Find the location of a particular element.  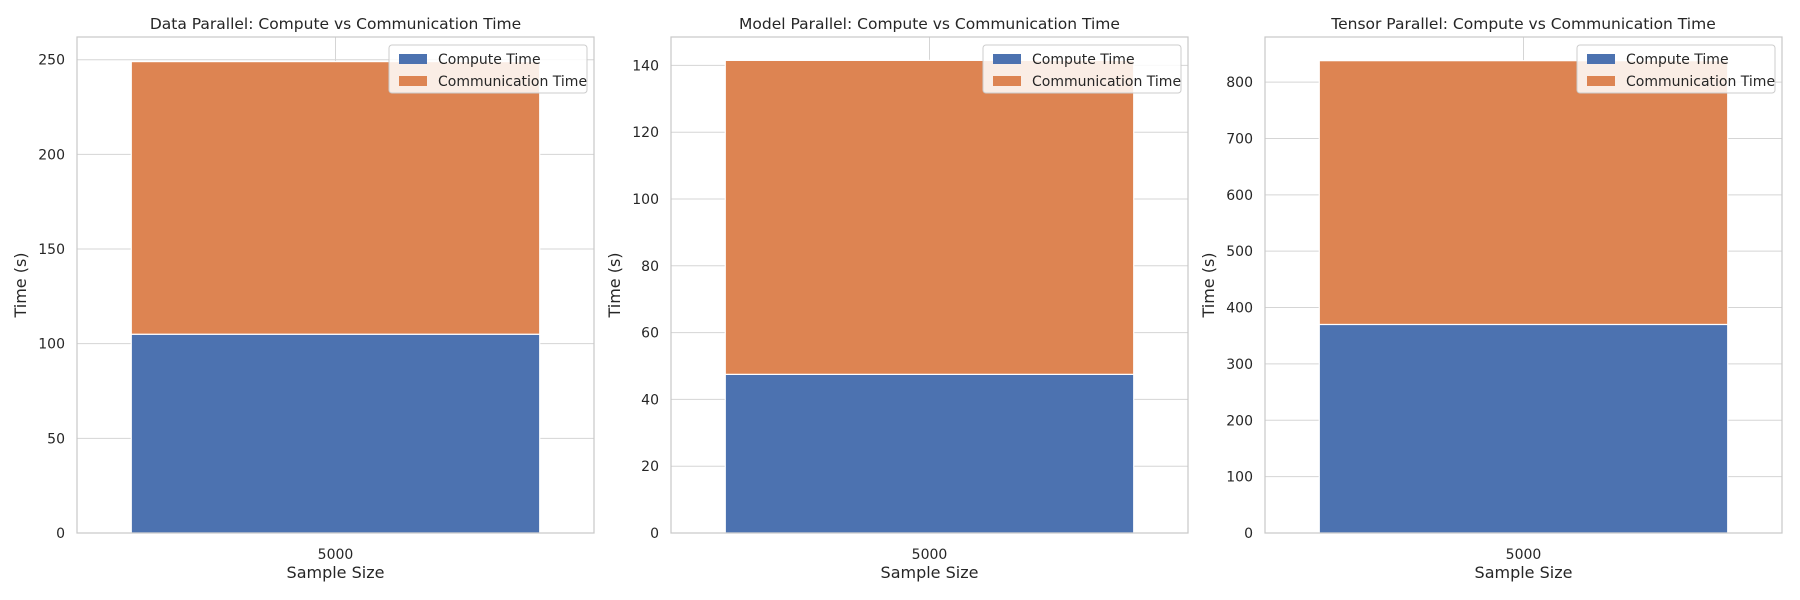

y-tick-label: 800 is located at coordinates (1239, 83).